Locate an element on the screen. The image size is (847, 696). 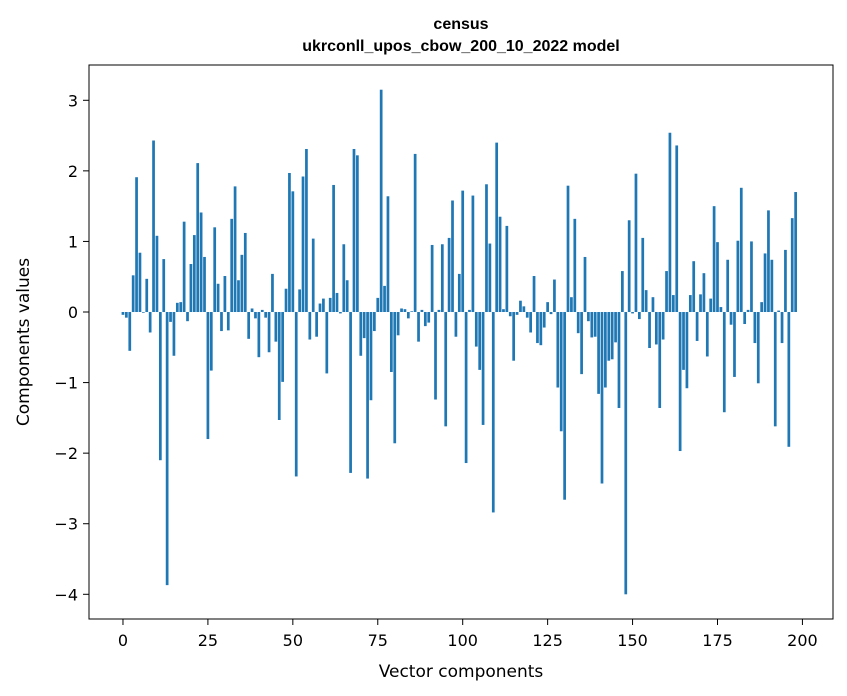
y-tick-label: 0 is located at coordinates (73, 312).